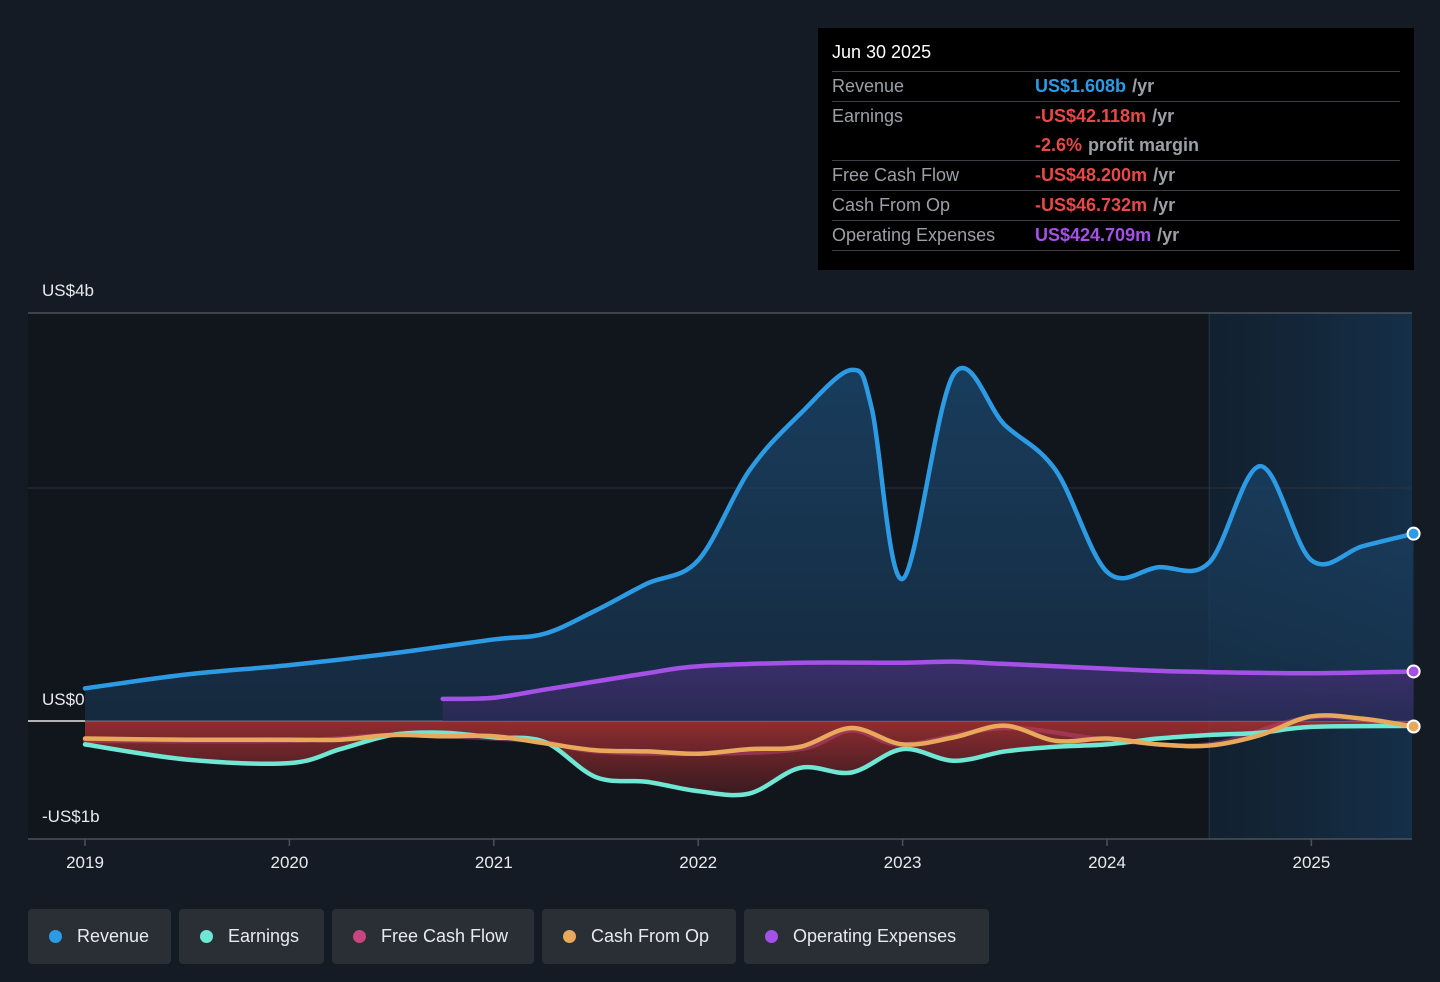  What do you see at coordinates (1413, 726) in the screenshot?
I see `cash-from-op-end-marker` at bounding box center [1413, 726].